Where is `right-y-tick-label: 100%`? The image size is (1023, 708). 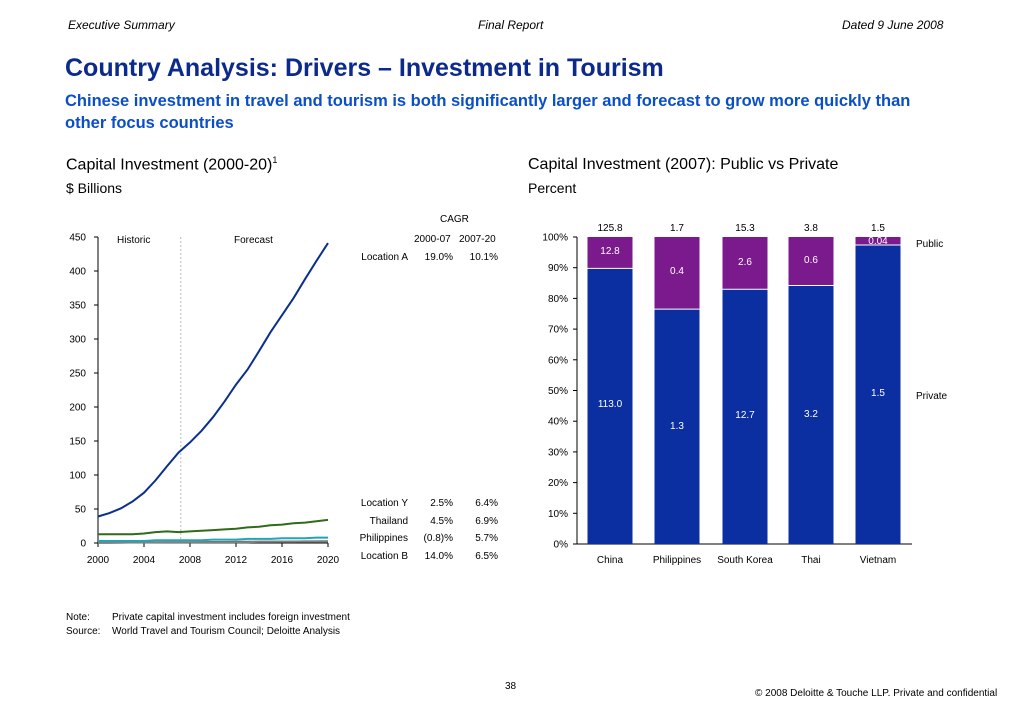 right-y-tick-label: 100% is located at coordinates (555, 238).